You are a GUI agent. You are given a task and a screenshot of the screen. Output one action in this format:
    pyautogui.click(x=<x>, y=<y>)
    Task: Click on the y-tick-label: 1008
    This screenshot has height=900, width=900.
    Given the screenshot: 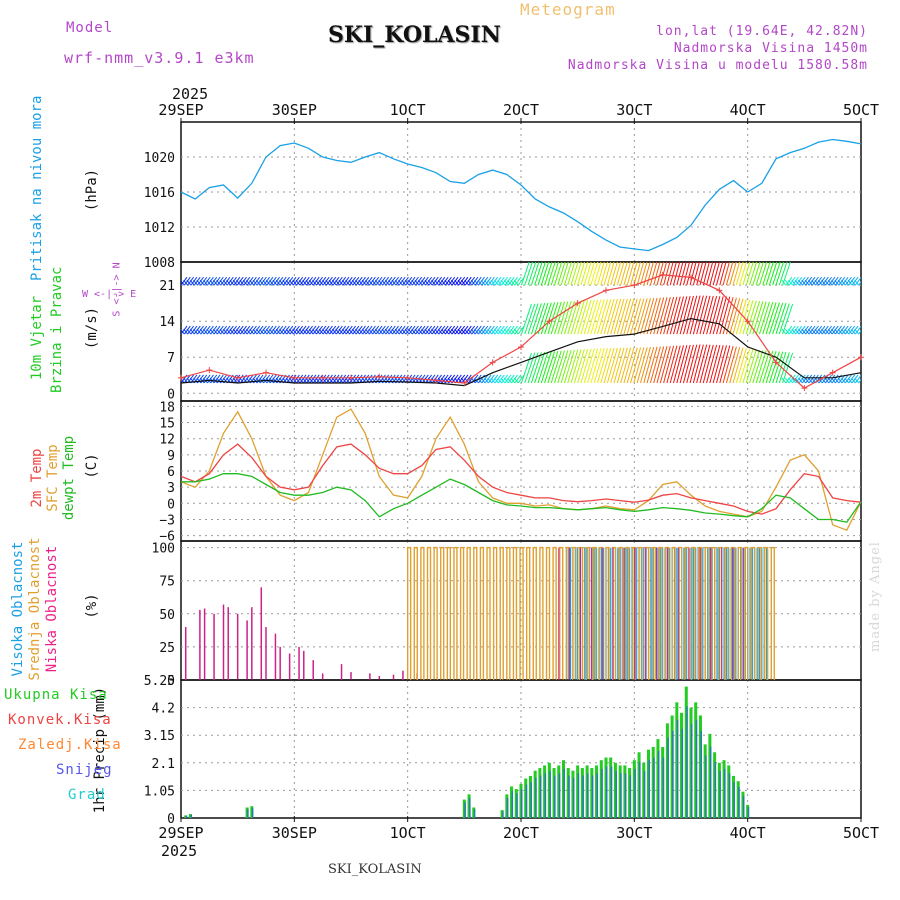 What is the action you would take?
    pyautogui.click(x=159, y=263)
    